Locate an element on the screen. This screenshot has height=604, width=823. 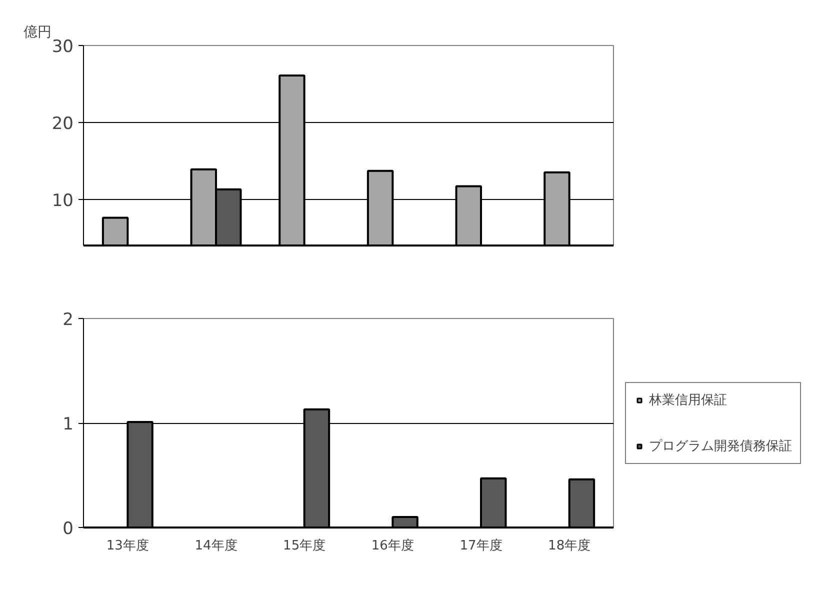
x-tick-label: 14年度 is located at coordinates (216, 546).